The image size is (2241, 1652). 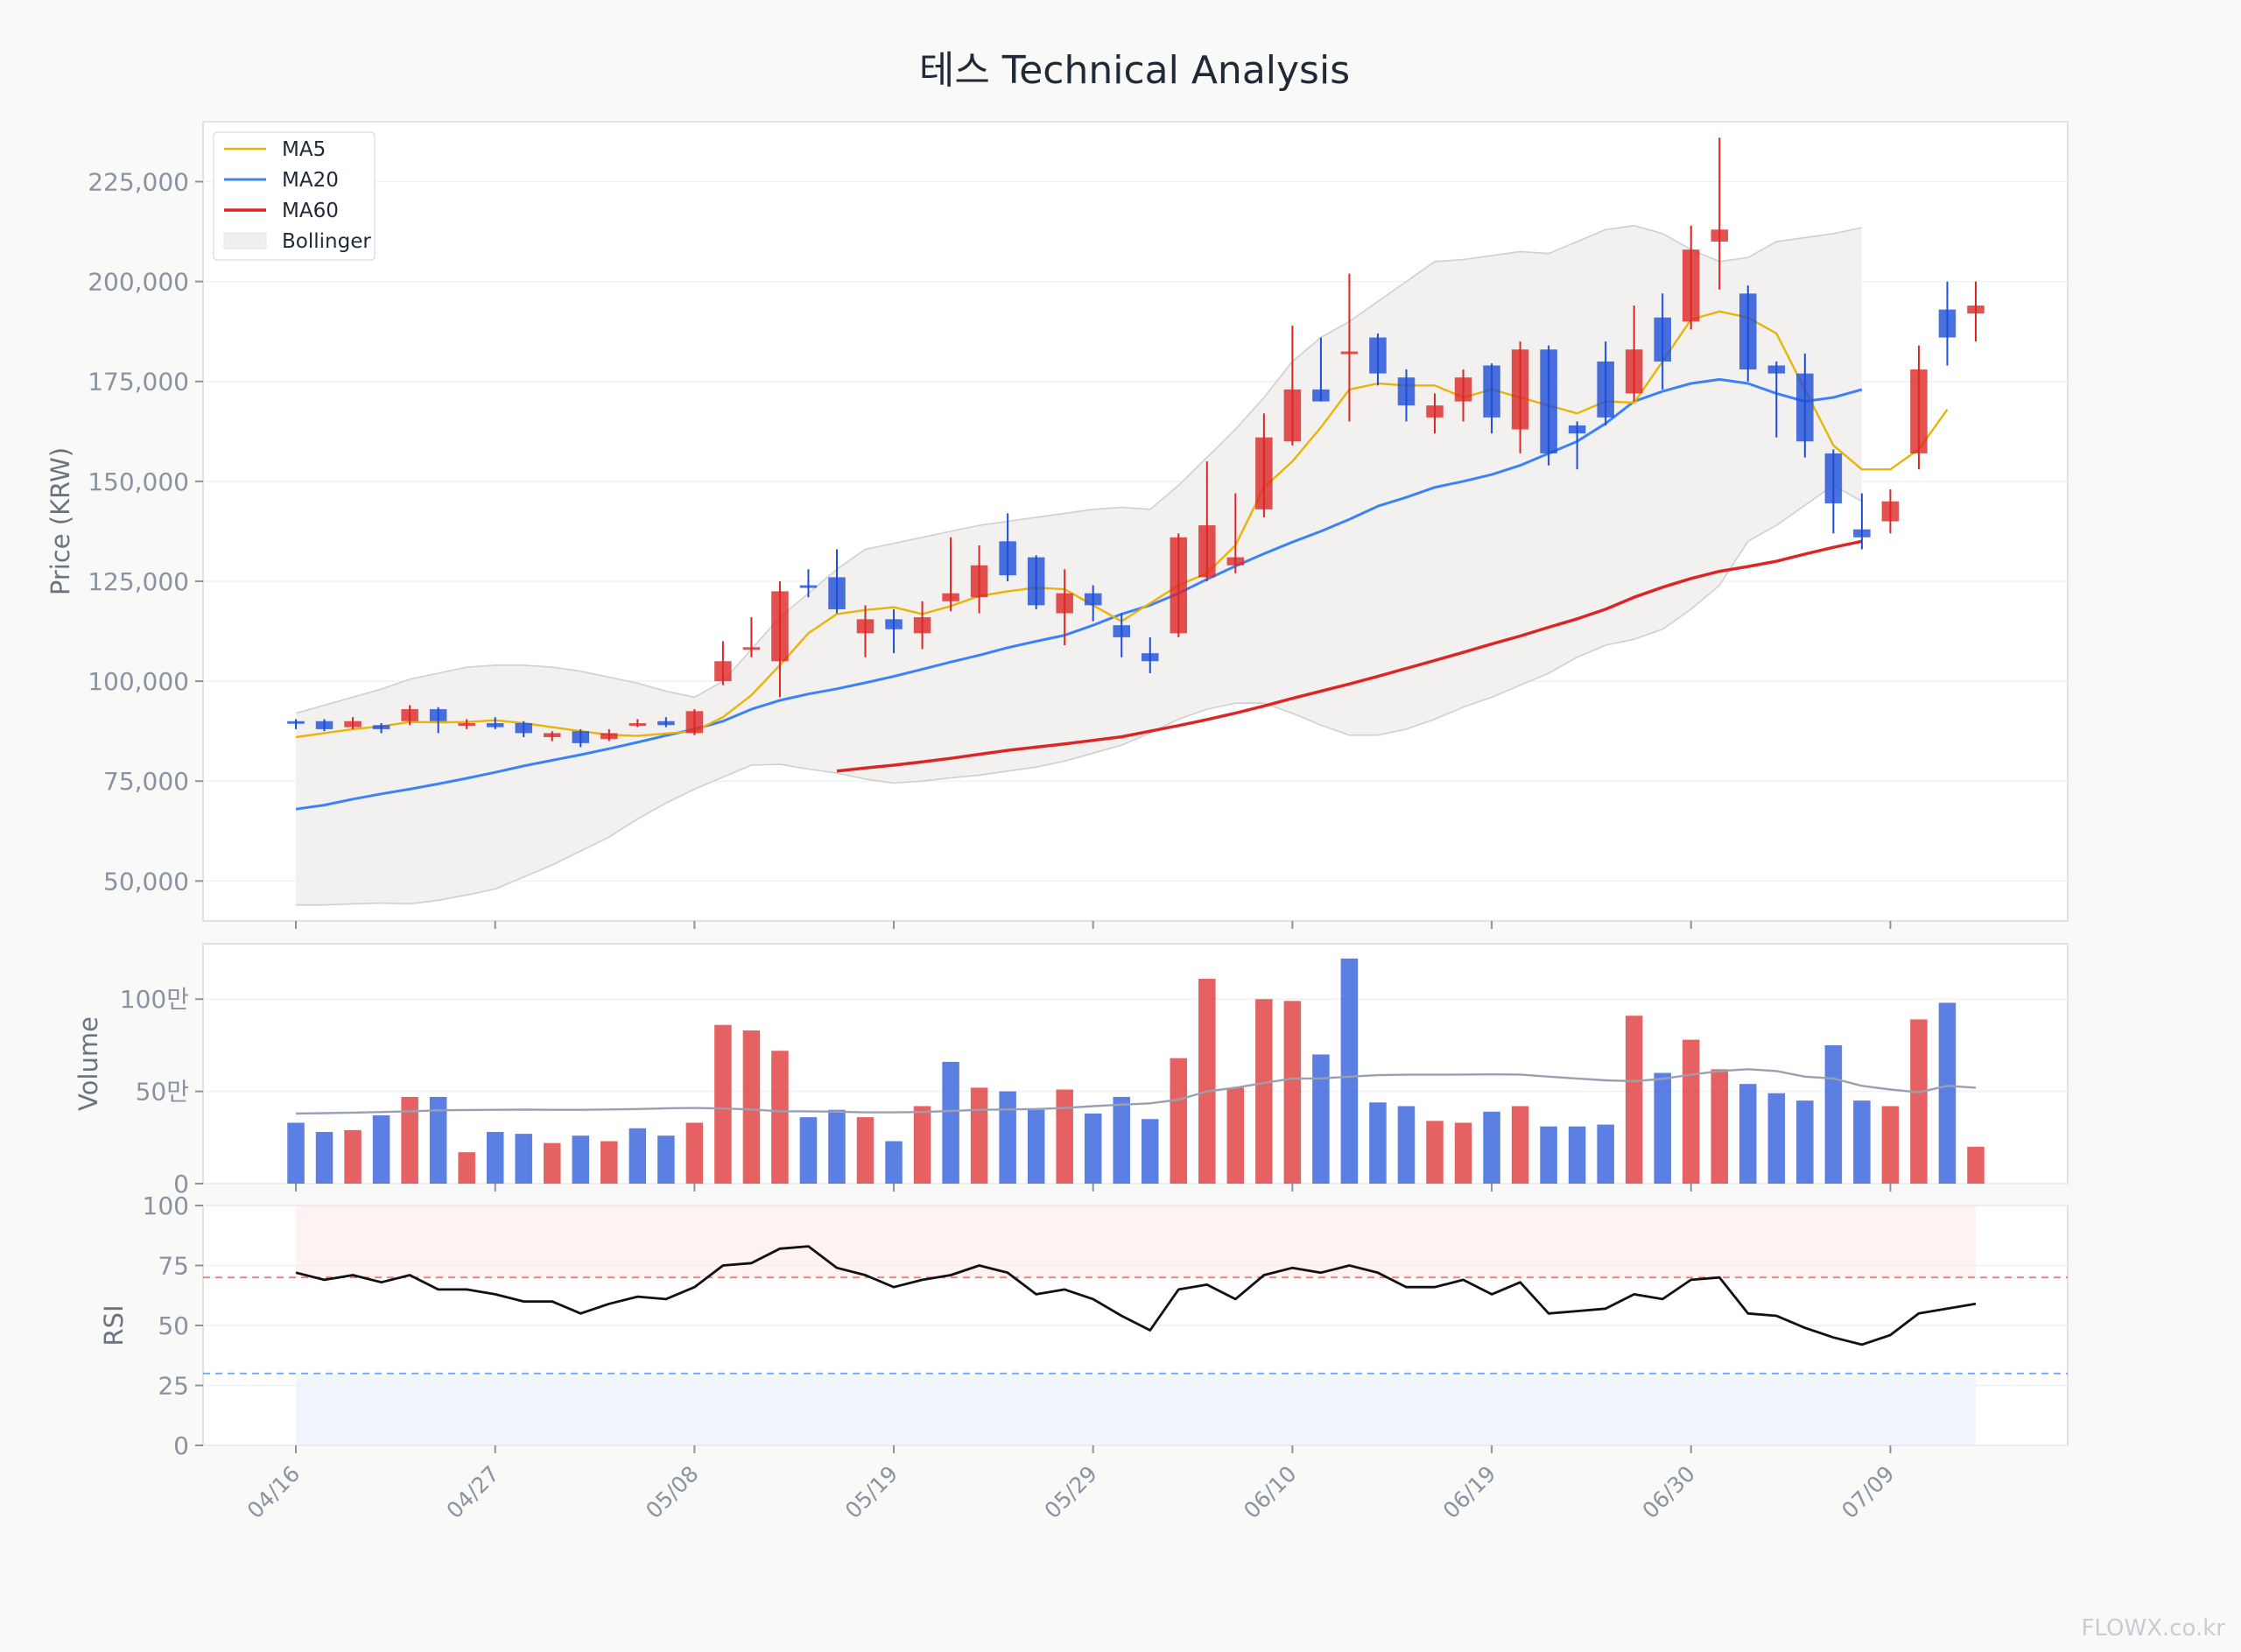 What do you see at coordinates (138, 581) in the screenshot?
I see `price-ytick-label: 125,000` at bounding box center [138, 581].